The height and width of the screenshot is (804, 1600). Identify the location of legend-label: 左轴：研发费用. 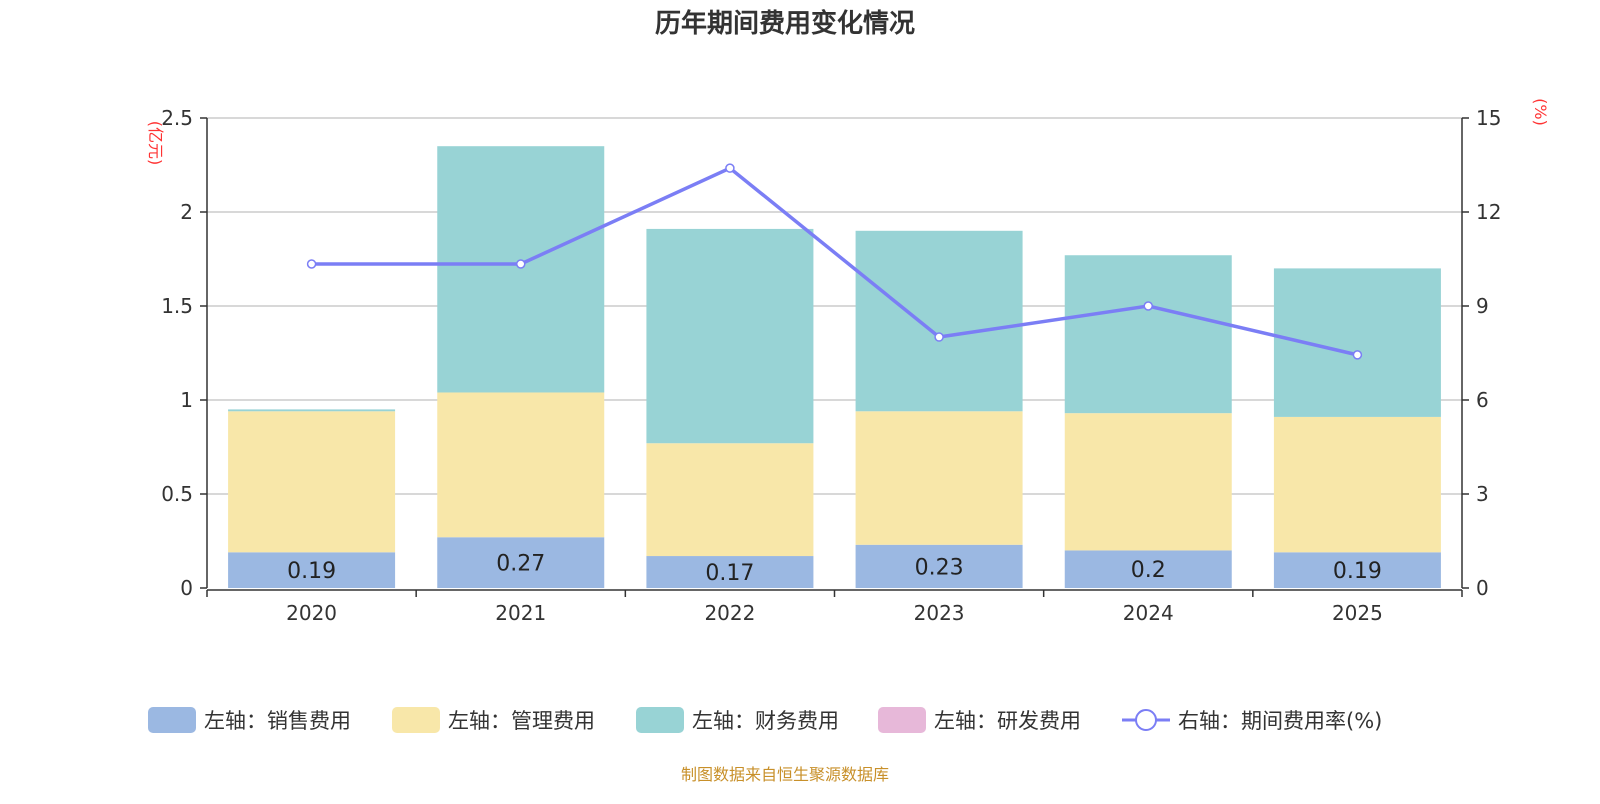
(1007, 721).